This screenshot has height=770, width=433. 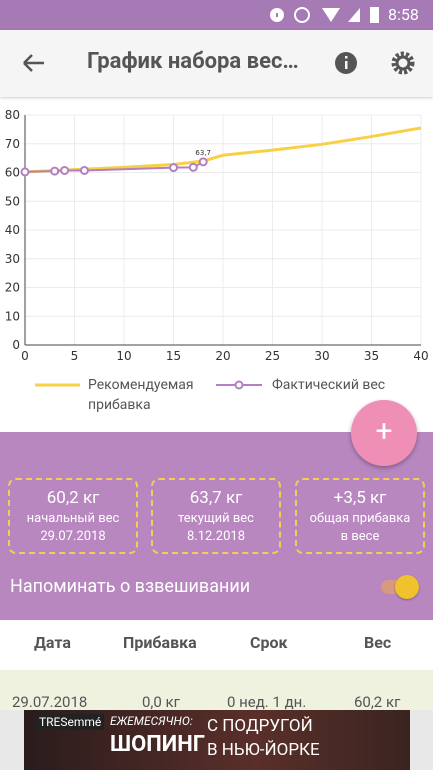 I want to click on ad-text: ШОПИНГ, so click(x=157, y=744).